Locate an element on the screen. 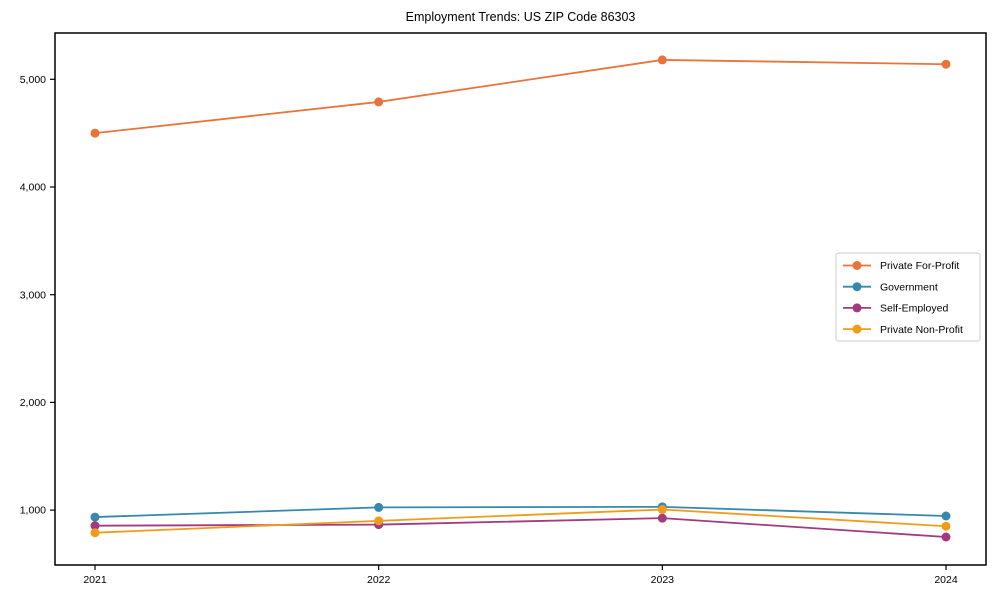 The width and height of the screenshot is (1000, 600). y-axis-tick-label: 1,000 is located at coordinates (33, 511).